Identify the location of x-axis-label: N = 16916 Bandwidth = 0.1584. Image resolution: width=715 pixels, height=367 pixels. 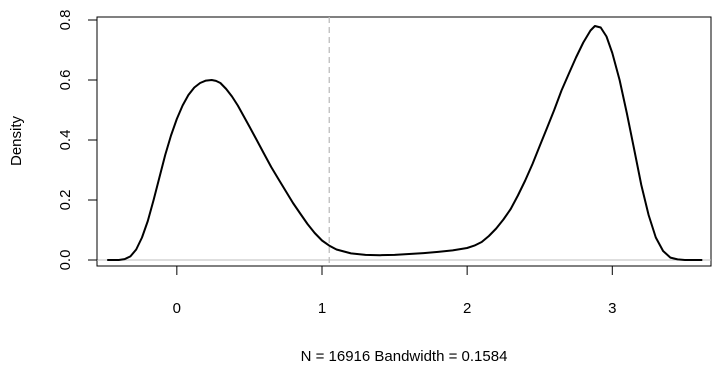
(404, 356).